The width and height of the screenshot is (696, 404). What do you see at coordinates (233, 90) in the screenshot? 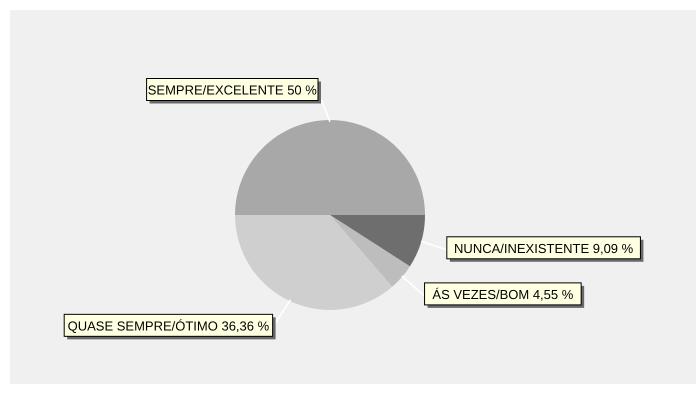
I see `slice-label: SEMPRE/EXCELENTE 50 %` at bounding box center [233, 90].